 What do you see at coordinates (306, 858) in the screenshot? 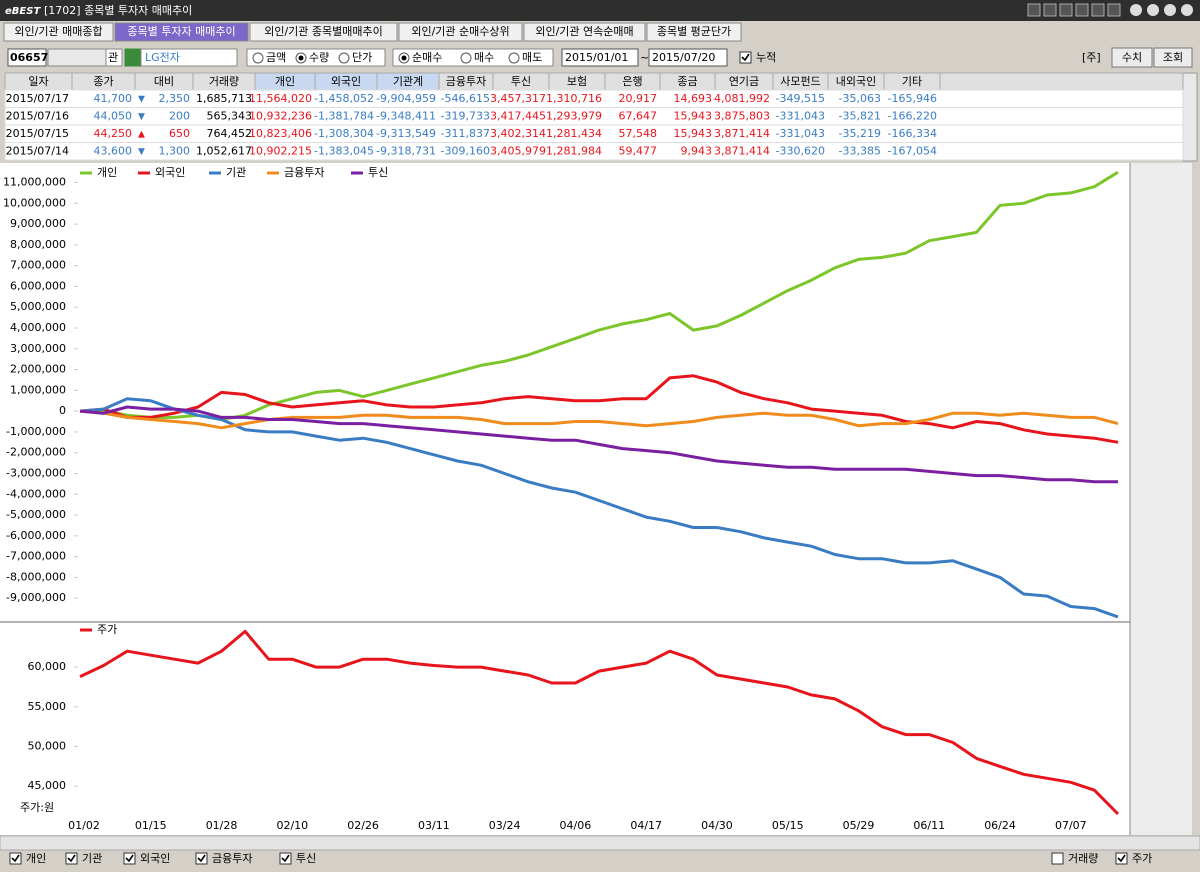
I see `toggle-label: 투신` at bounding box center [306, 858].